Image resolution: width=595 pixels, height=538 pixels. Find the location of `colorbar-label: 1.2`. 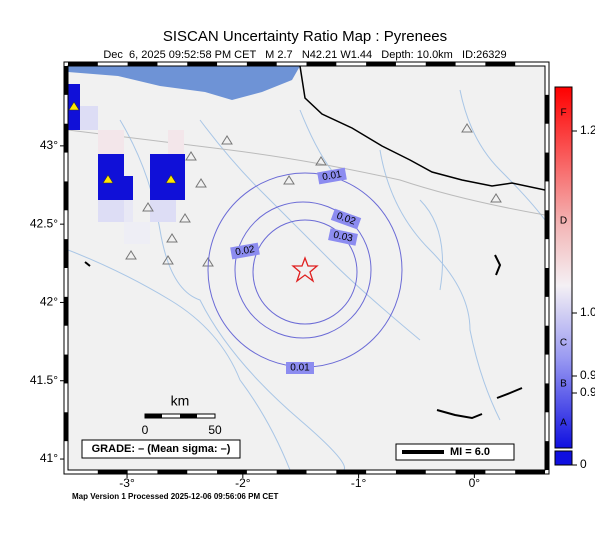

colorbar-label: 1.2 is located at coordinates (587, 130).